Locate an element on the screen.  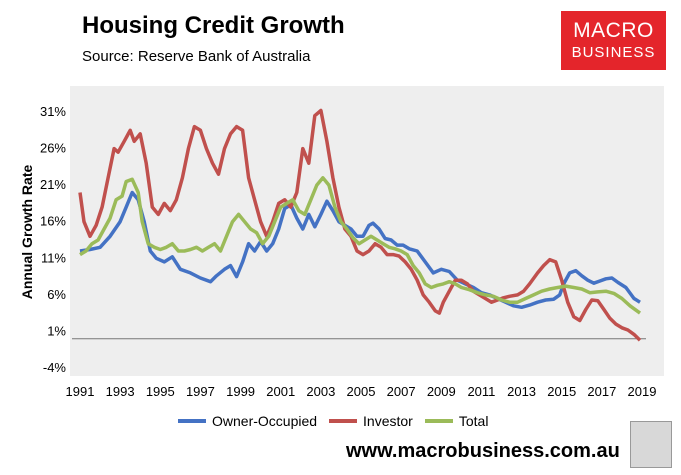
macrobusiness-logo: MACRO BUSINESS is located at coordinates (613, 40).